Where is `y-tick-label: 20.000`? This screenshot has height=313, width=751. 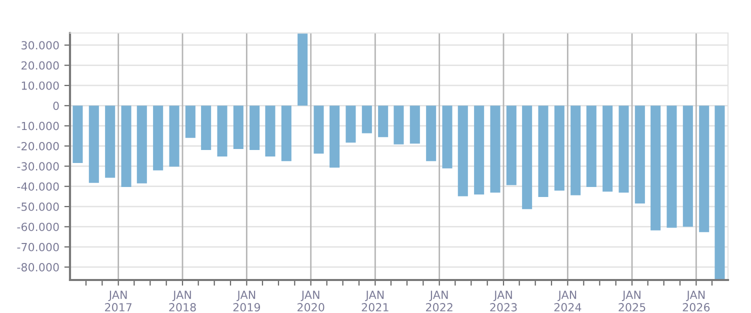 y-tick-label: 20.000 is located at coordinates (40, 65).